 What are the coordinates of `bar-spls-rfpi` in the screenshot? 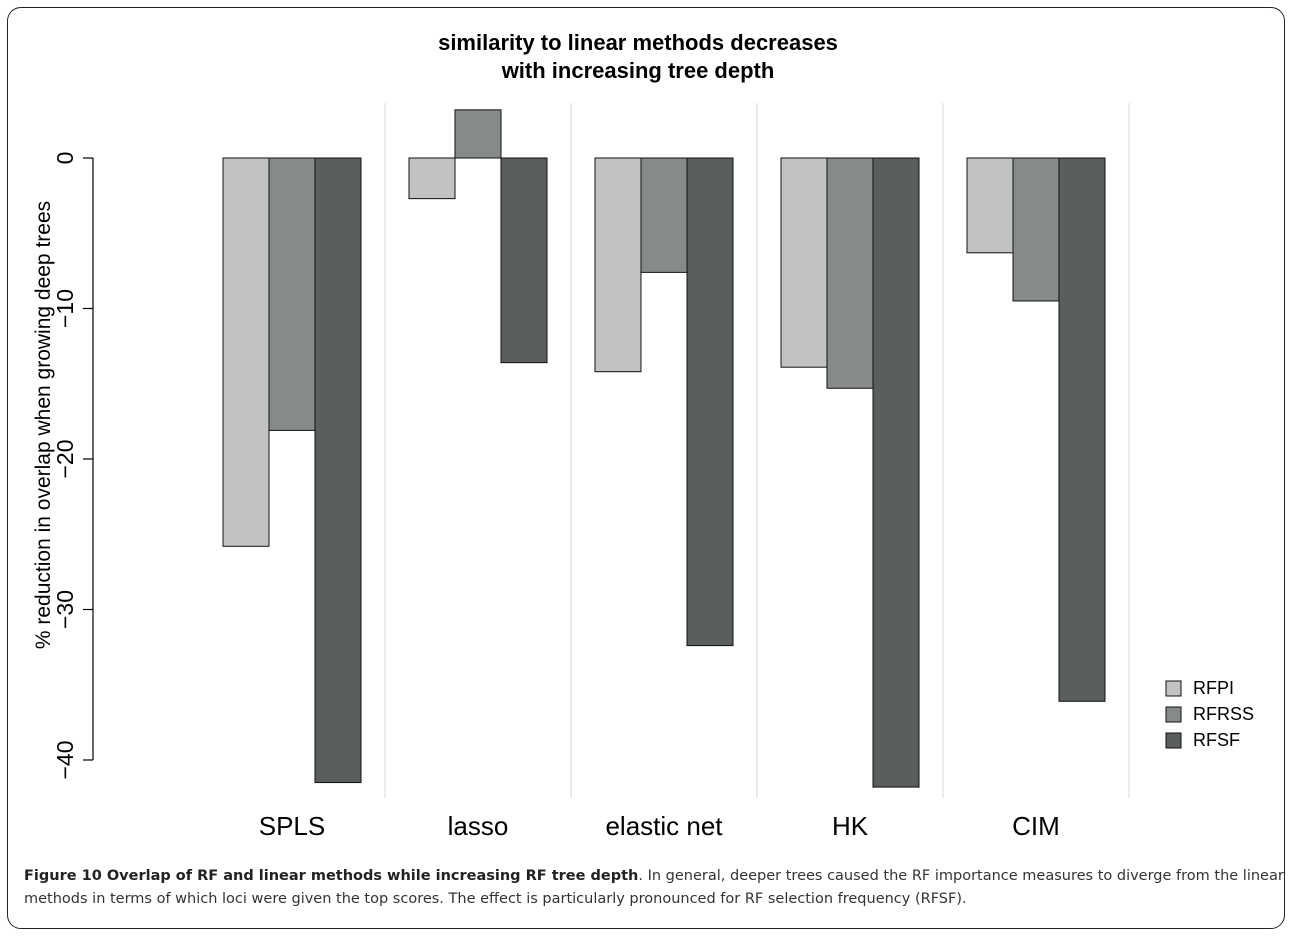 It's located at (246, 352).